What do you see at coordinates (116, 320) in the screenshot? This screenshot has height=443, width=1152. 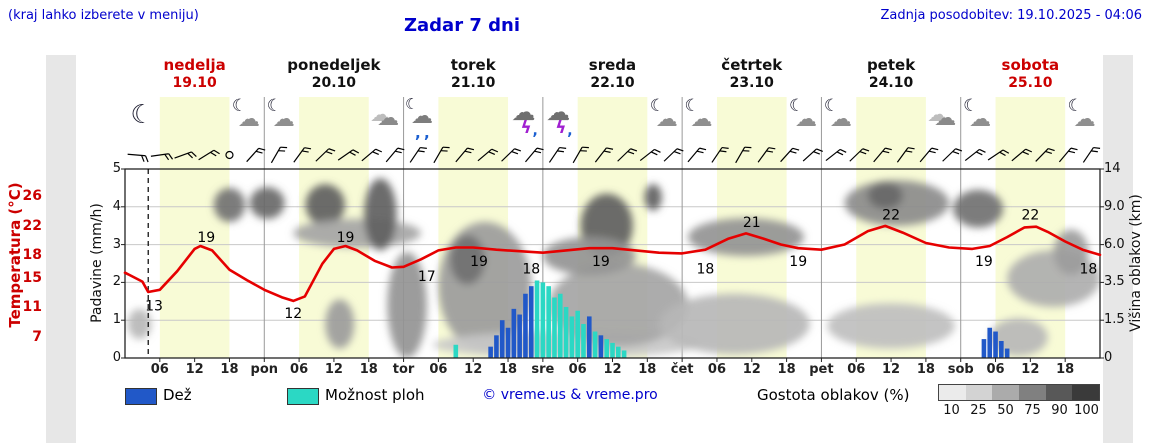 I see `precip-tick-label: 1` at bounding box center [116, 320].